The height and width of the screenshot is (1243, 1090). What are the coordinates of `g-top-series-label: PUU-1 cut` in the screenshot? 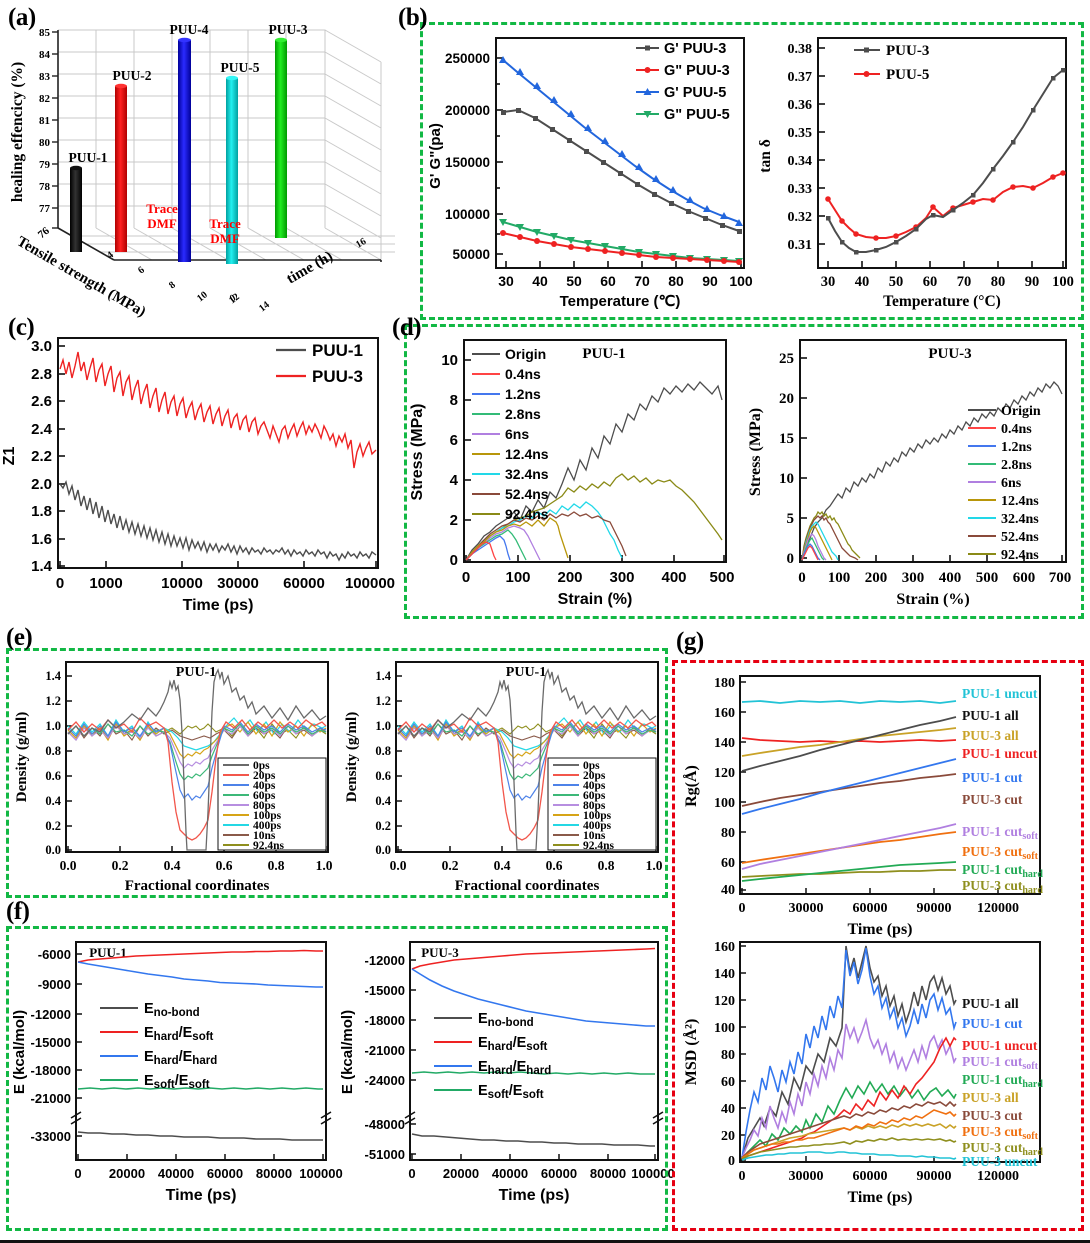 It's located at (992, 777).